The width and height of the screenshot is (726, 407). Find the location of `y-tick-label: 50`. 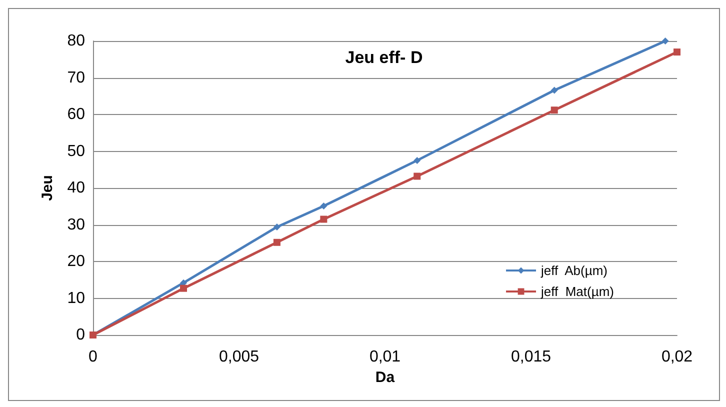

y-tick-label: 50 is located at coordinates (76, 151).